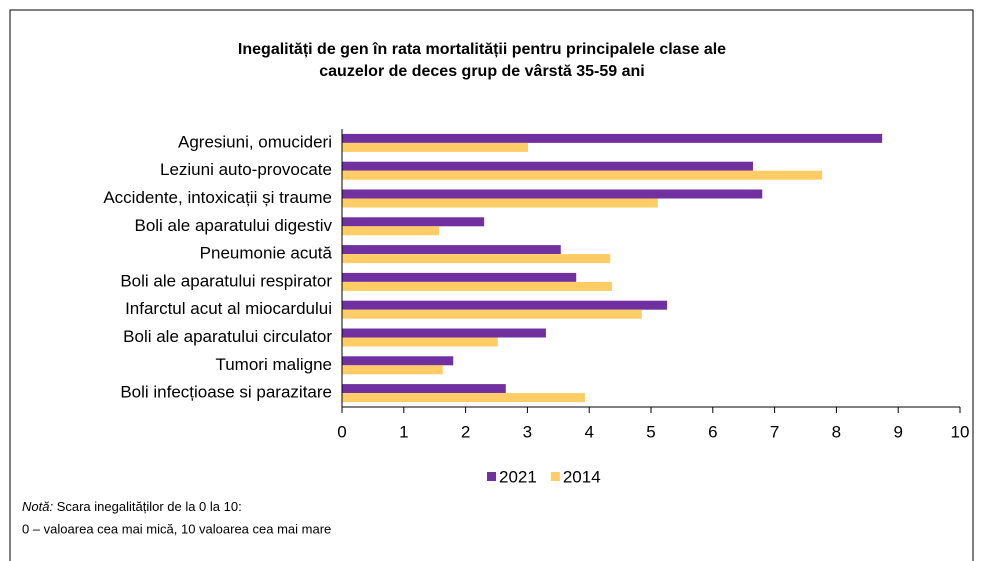 The height and width of the screenshot is (561, 983). Describe the element at coordinates (217, 197) in the screenshot. I see `y-tick-label: Accidente, intoxicații și traume` at that location.